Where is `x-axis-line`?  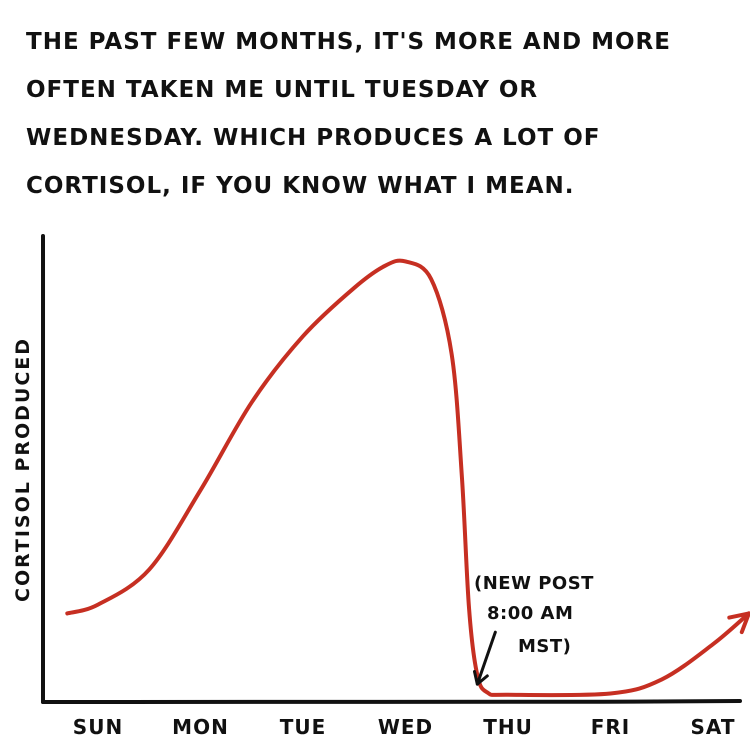 x-axis-line is located at coordinates (391, 701).